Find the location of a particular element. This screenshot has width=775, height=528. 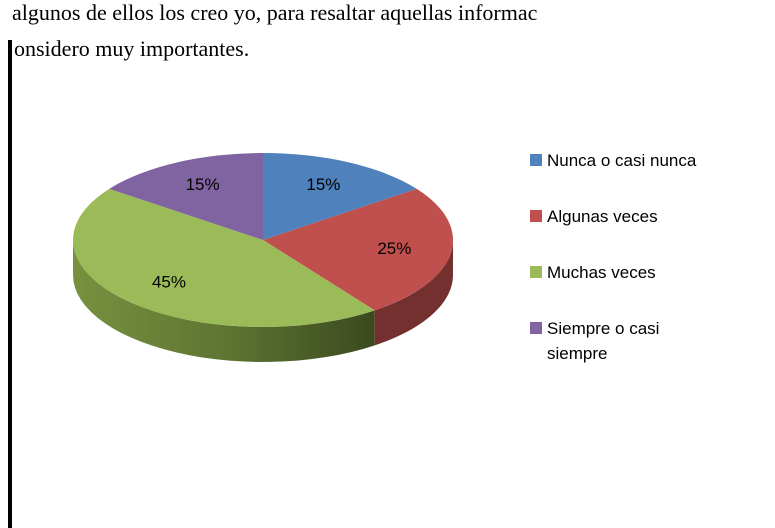

legend-item: Algunas veces is located at coordinates (615, 216).